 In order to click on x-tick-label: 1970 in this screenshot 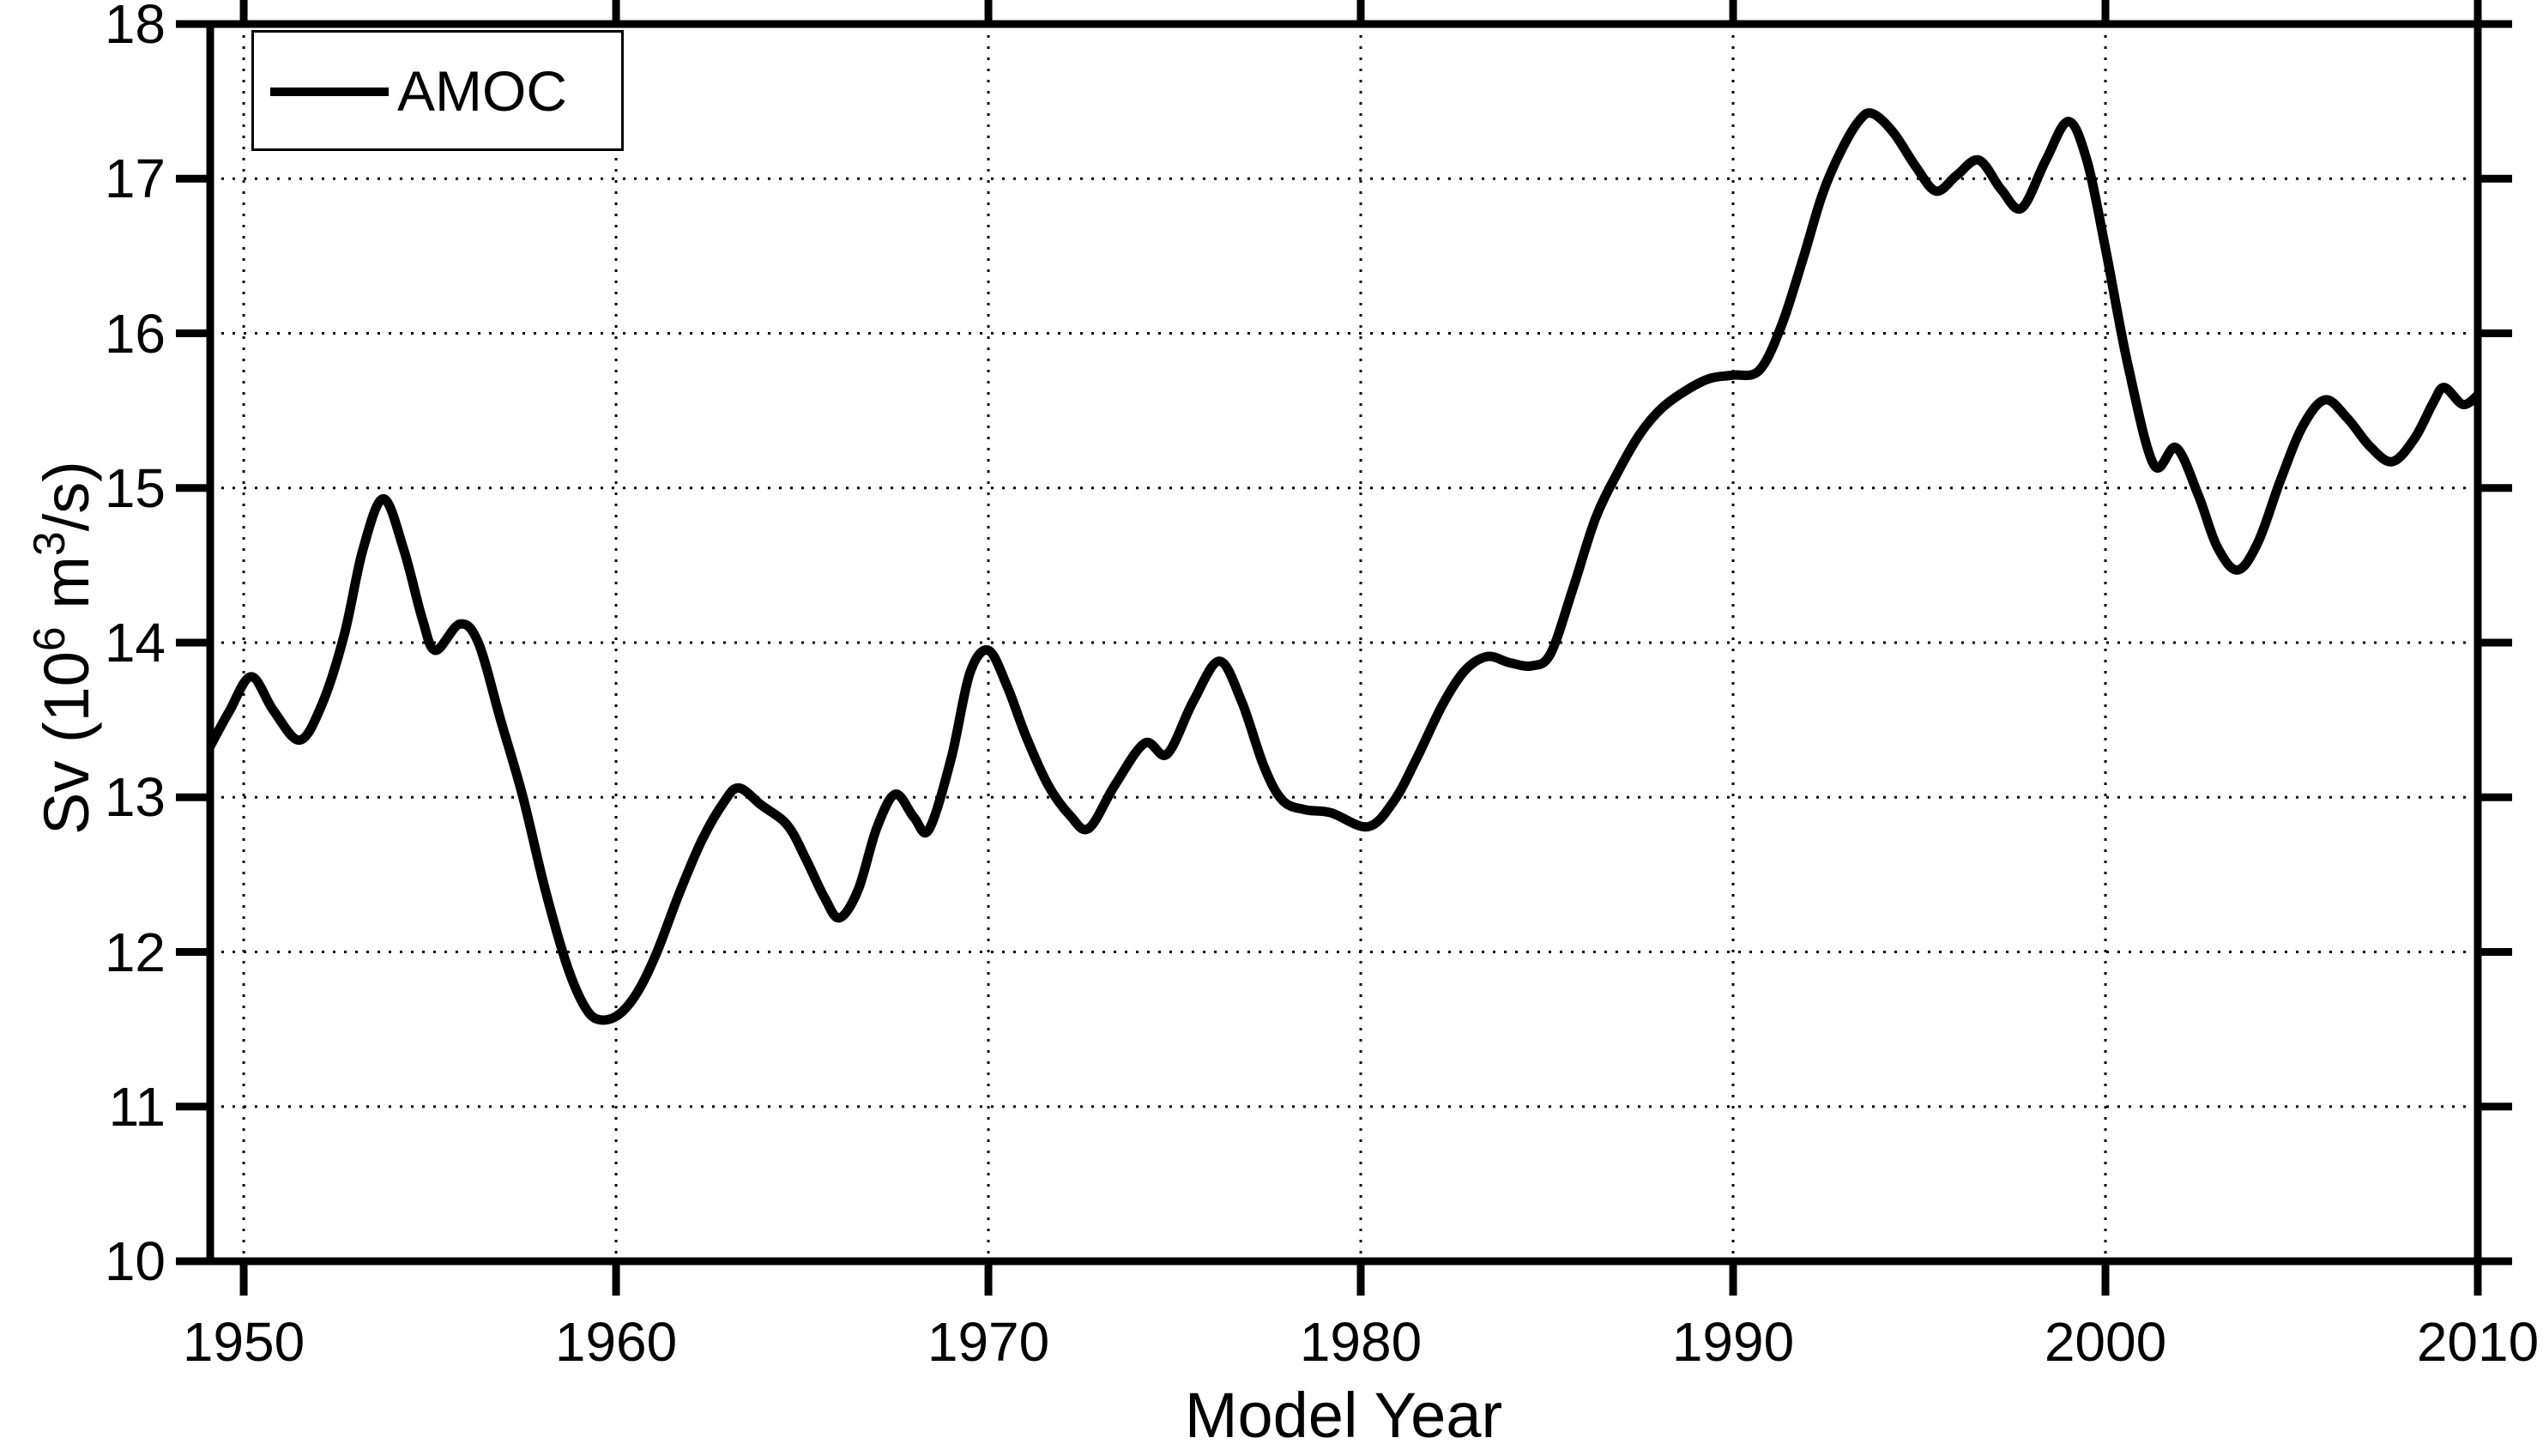, I will do `click(988, 1342)`.